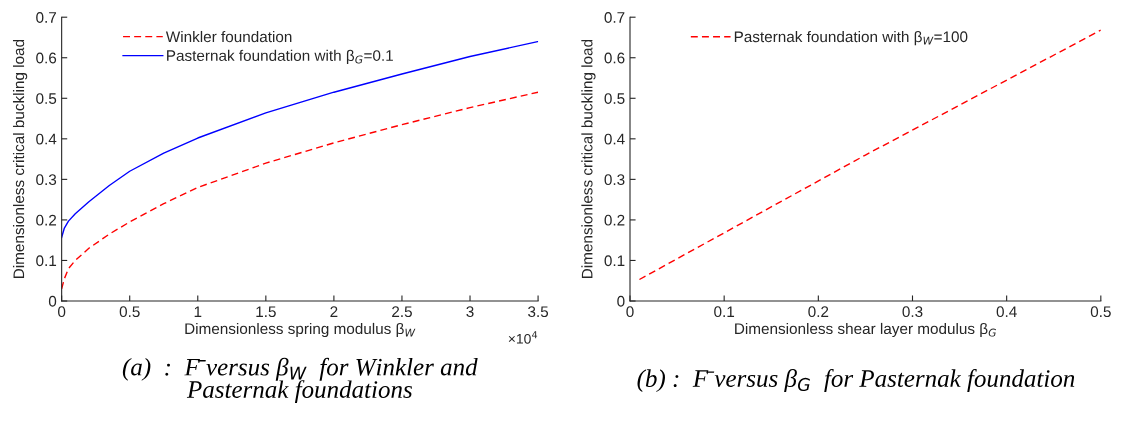 This screenshot has height=430, width=1121. Describe the element at coordinates (538, 312) in the screenshot. I see `x-tick-label: 3.5` at that location.